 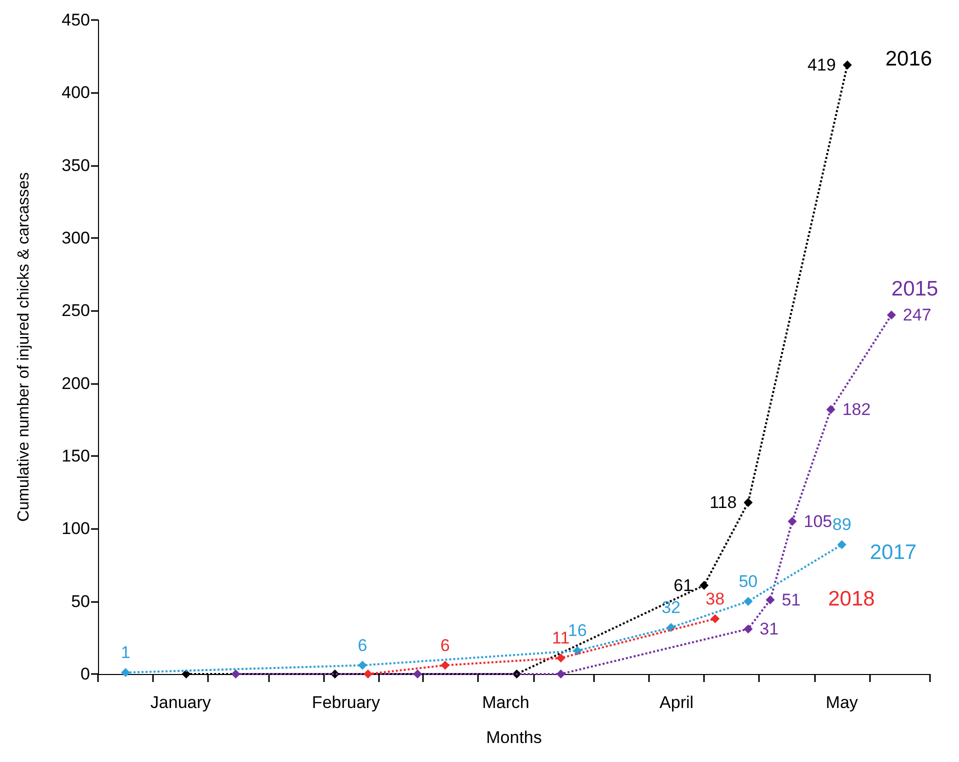 What do you see at coordinates (577, 630) in the screenshot?
I see `data-label: 16` at bounding box center [577, 630].